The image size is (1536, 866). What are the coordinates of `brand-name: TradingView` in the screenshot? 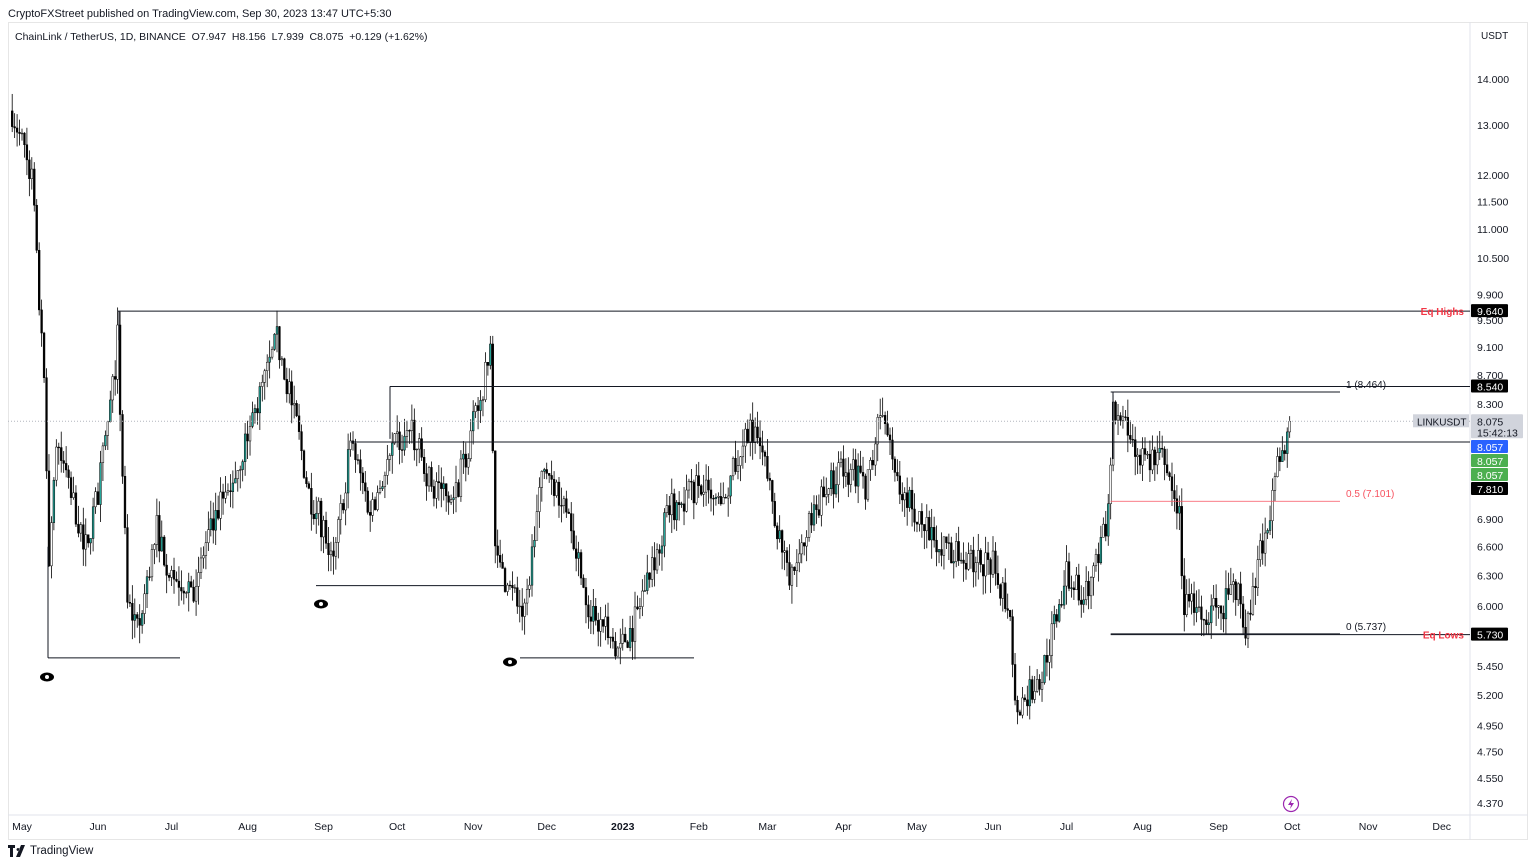 It's located at (62, 851).